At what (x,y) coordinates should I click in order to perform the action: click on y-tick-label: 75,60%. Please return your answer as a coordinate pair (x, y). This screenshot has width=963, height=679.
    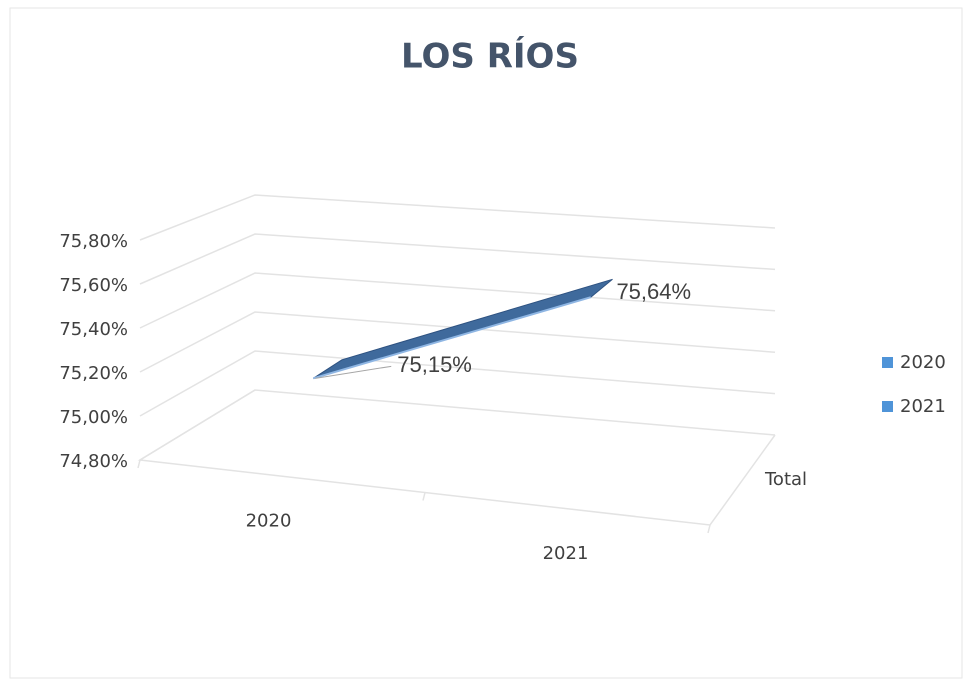
    Looking at the image, I should click on (93, 285).